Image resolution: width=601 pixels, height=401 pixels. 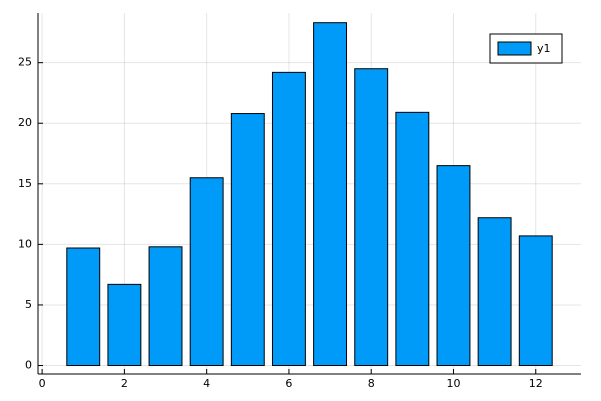 What do you see at coordinates (544, 48) in the screenshot?
I see `legend-label: y1` at bounding box center [544, 48].